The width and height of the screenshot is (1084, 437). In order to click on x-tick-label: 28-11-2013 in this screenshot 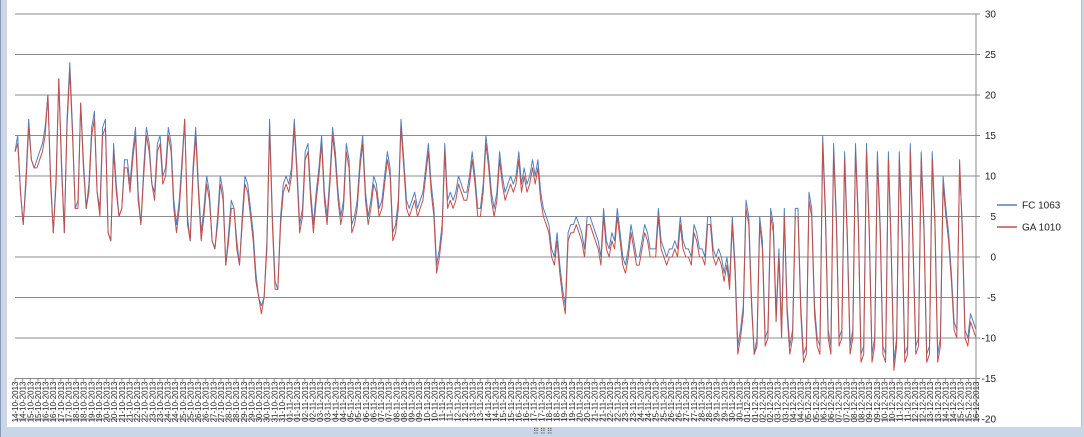, I will do `click(709, 401)`.